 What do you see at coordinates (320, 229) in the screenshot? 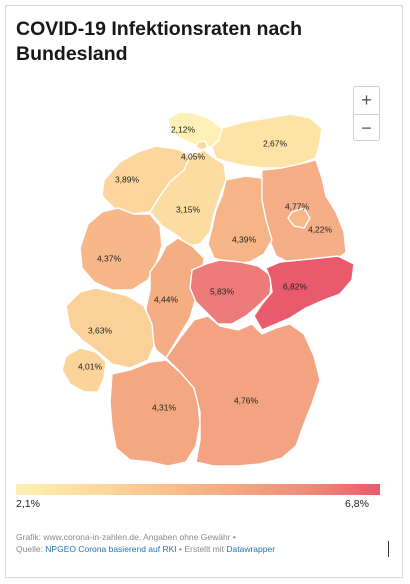
I see `label-berlin: 4,22%` at bounding box center [320, 229].